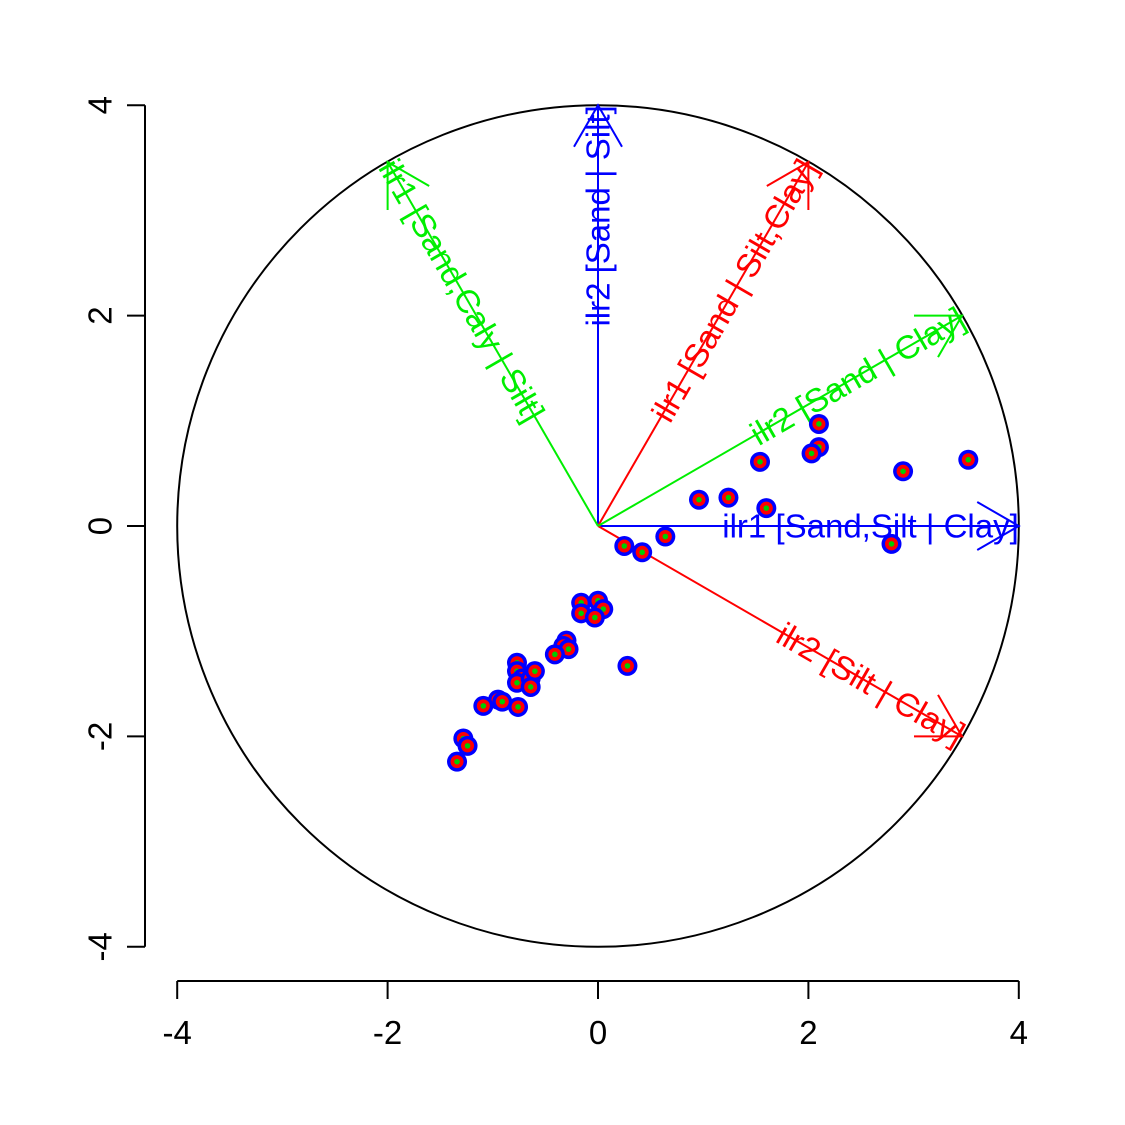 Image resolution: width=1125 pixels, height=1125 pixels. Describe the element at coordinates (598, 215) in the screenshot. I see `arrow-label: ilr2 [Sand | Silt]` at that location.